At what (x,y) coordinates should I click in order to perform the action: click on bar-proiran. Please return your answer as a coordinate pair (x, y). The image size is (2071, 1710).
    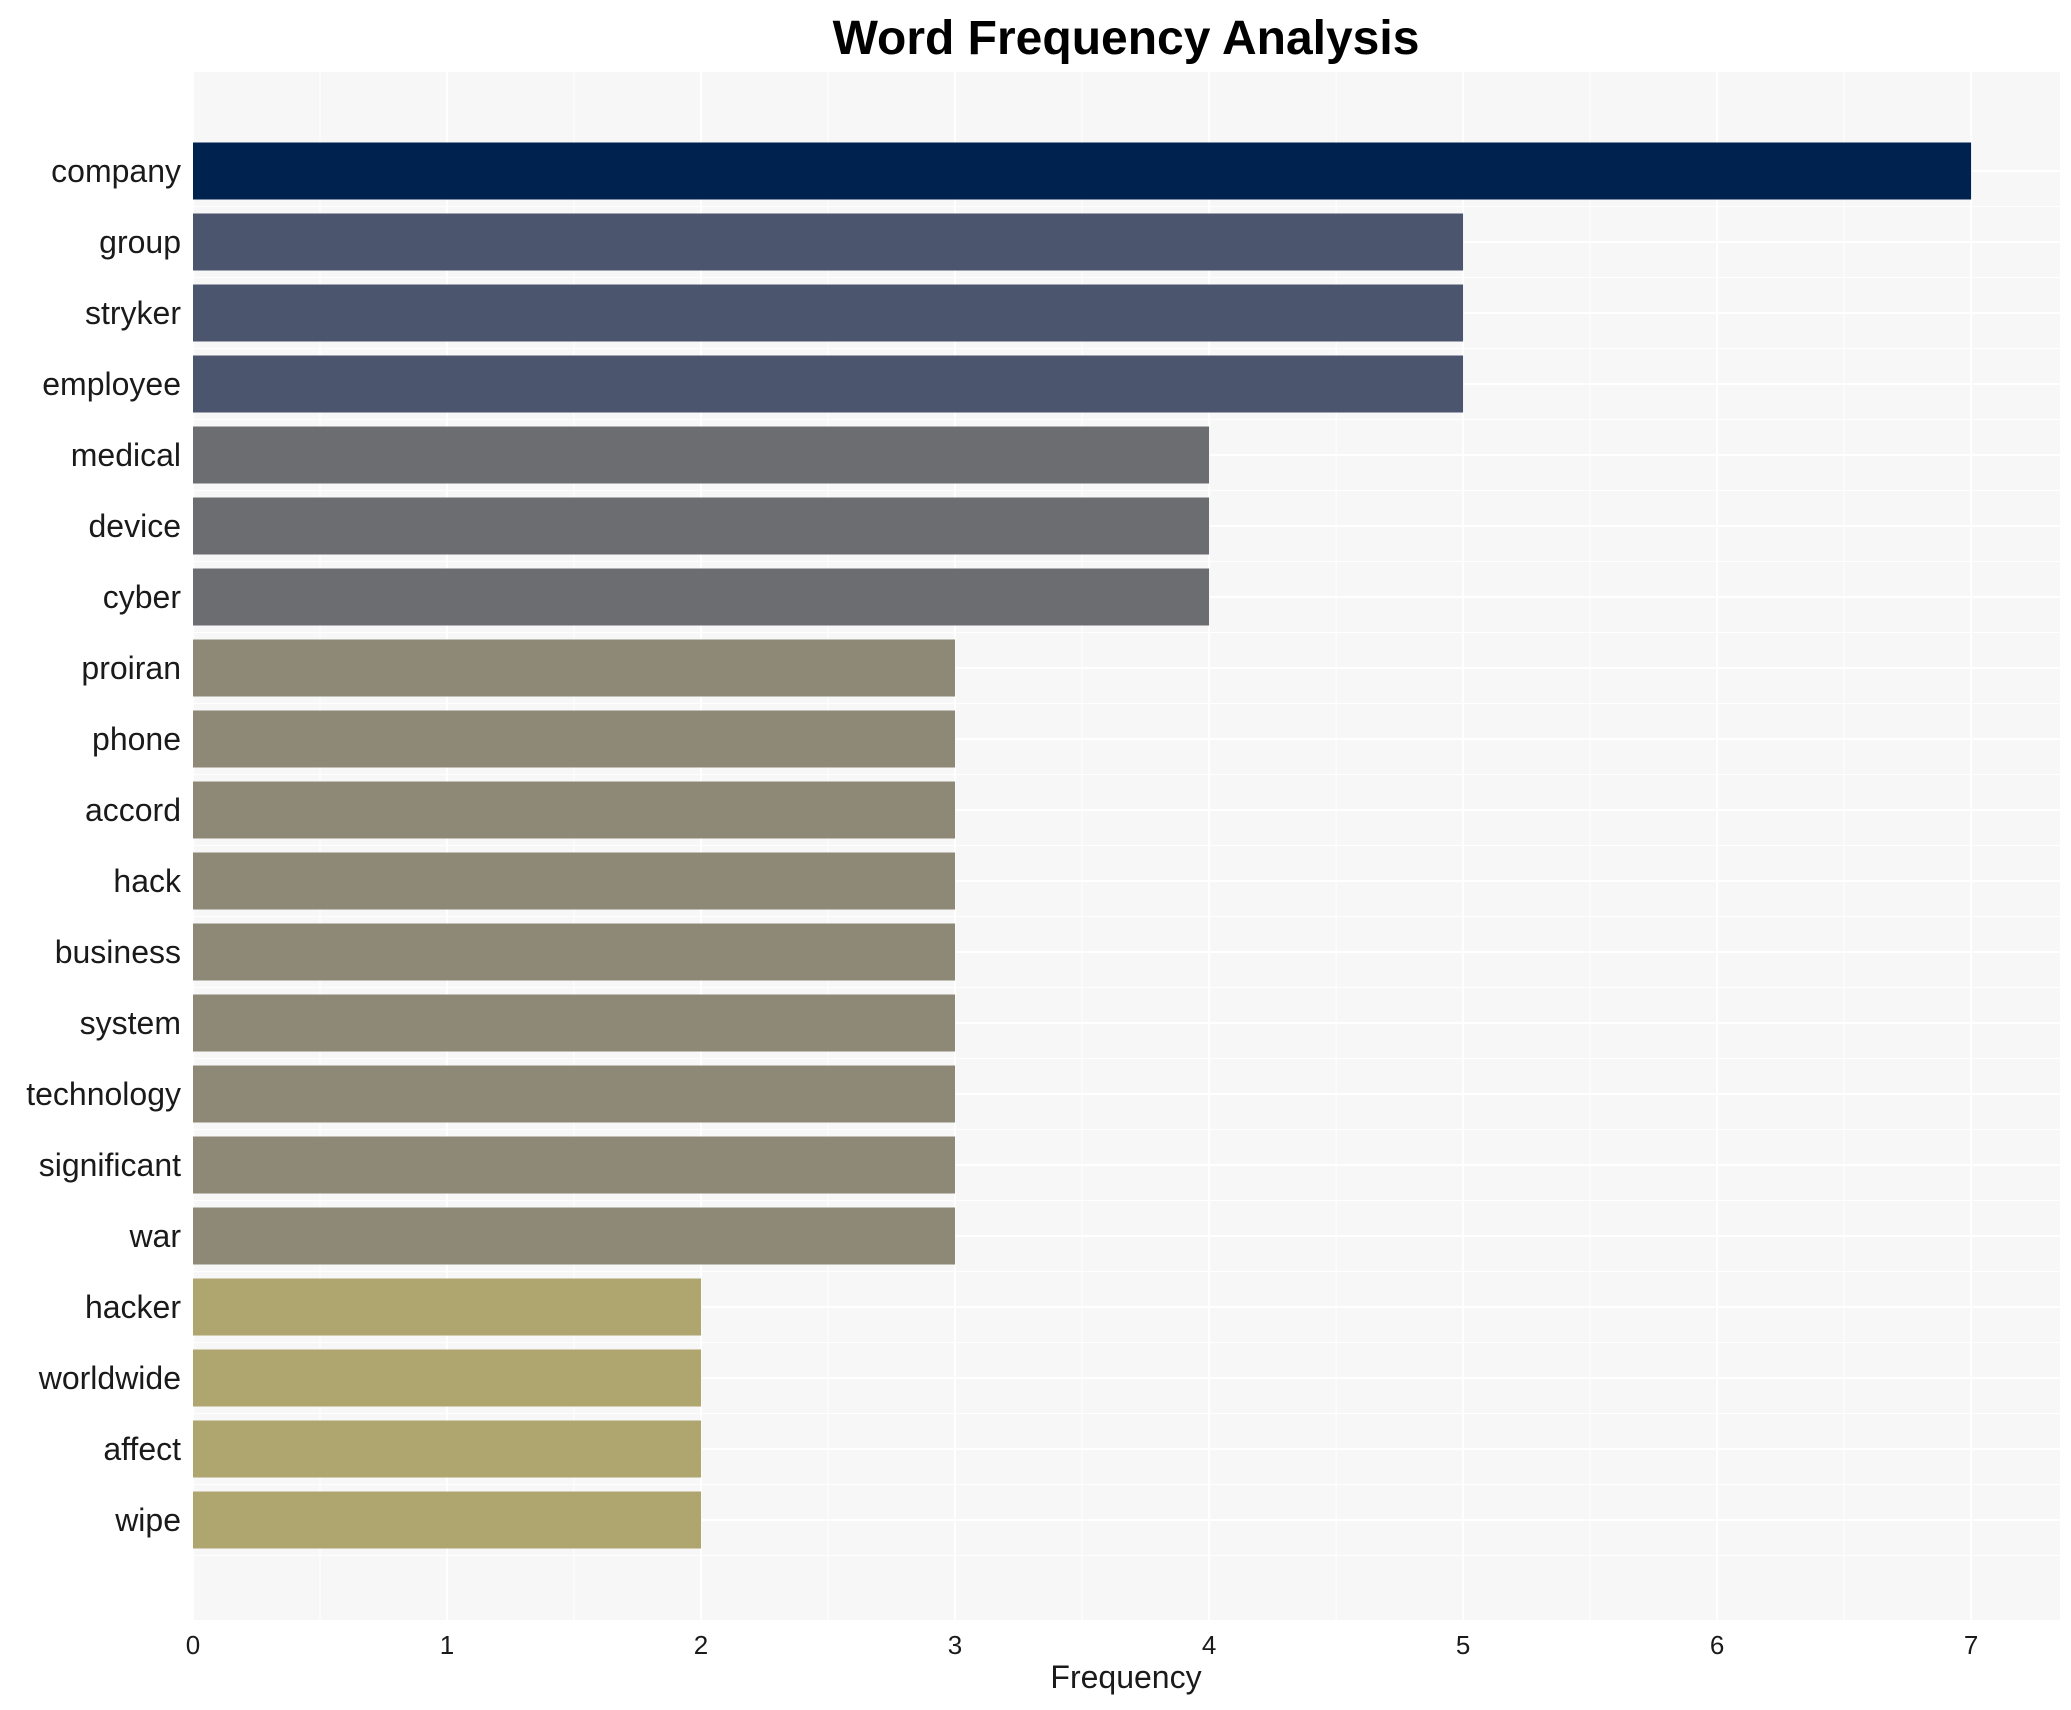
    Looking at the image, I should click on (574, 668).